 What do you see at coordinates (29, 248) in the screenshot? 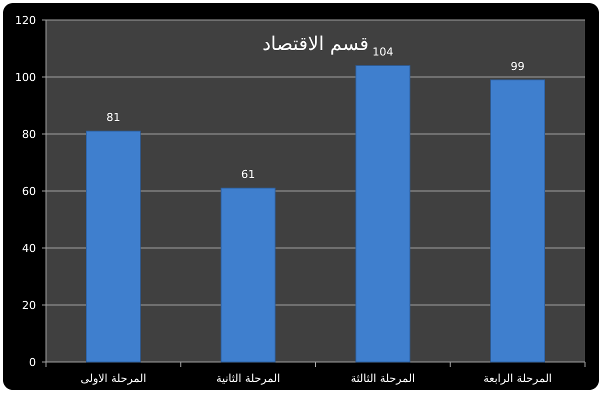
I see `y-tick-label: 40` at bounding box center [29, 248].